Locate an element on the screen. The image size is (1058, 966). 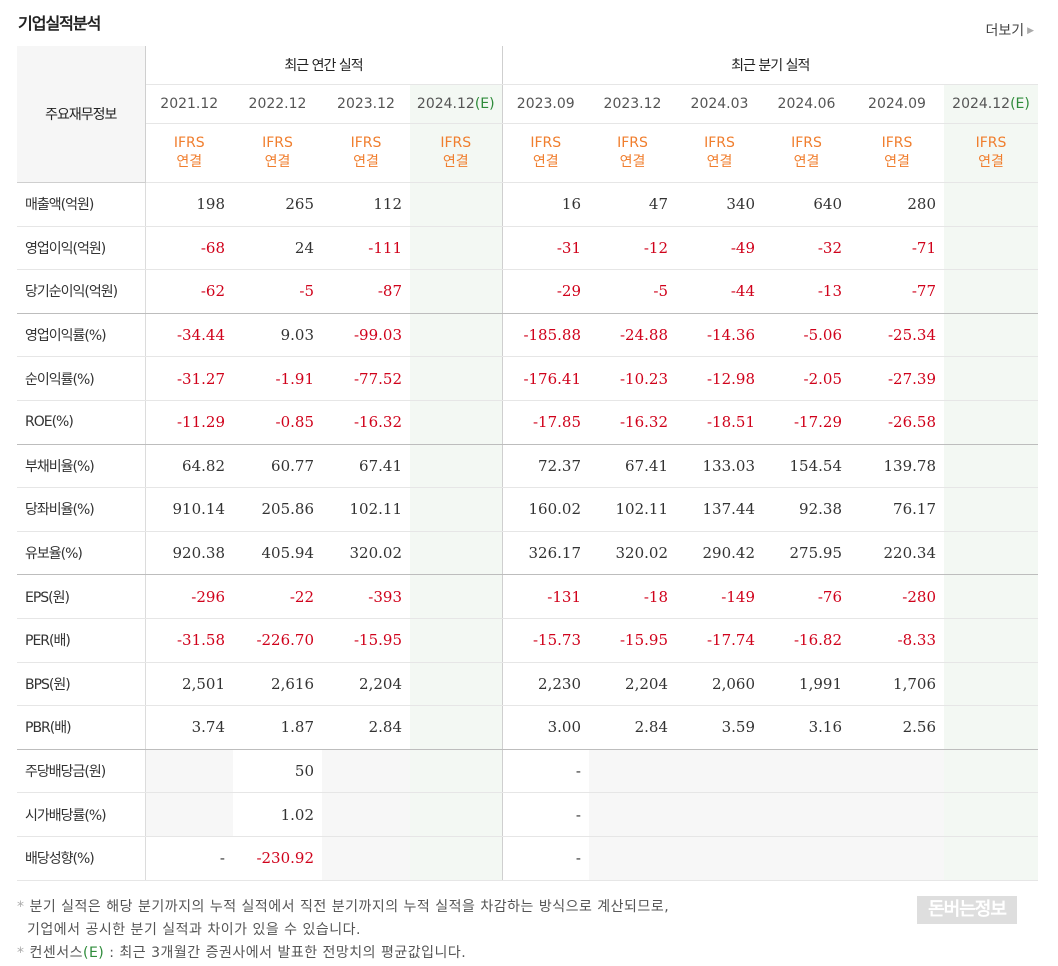
more-label: 더보기 is located at coordinates (1005, 31).